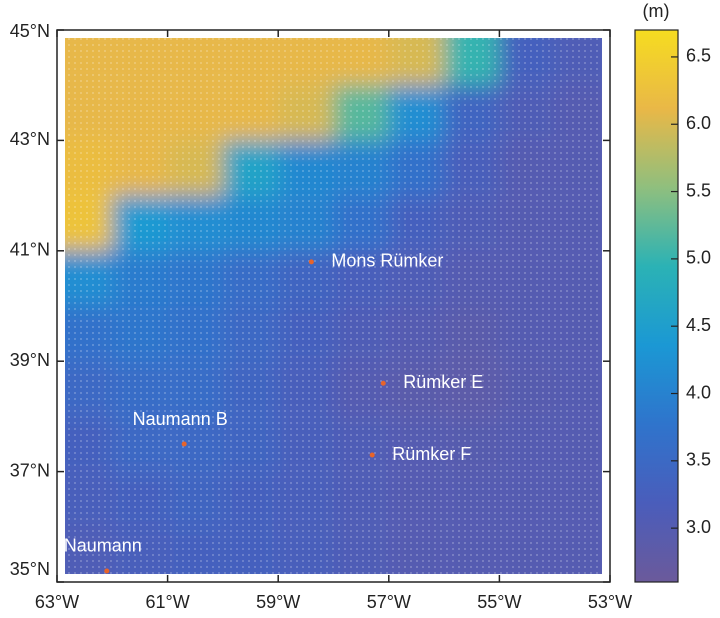  I want to click on colorbar-tick-label: 5.5, so click(698, 190).